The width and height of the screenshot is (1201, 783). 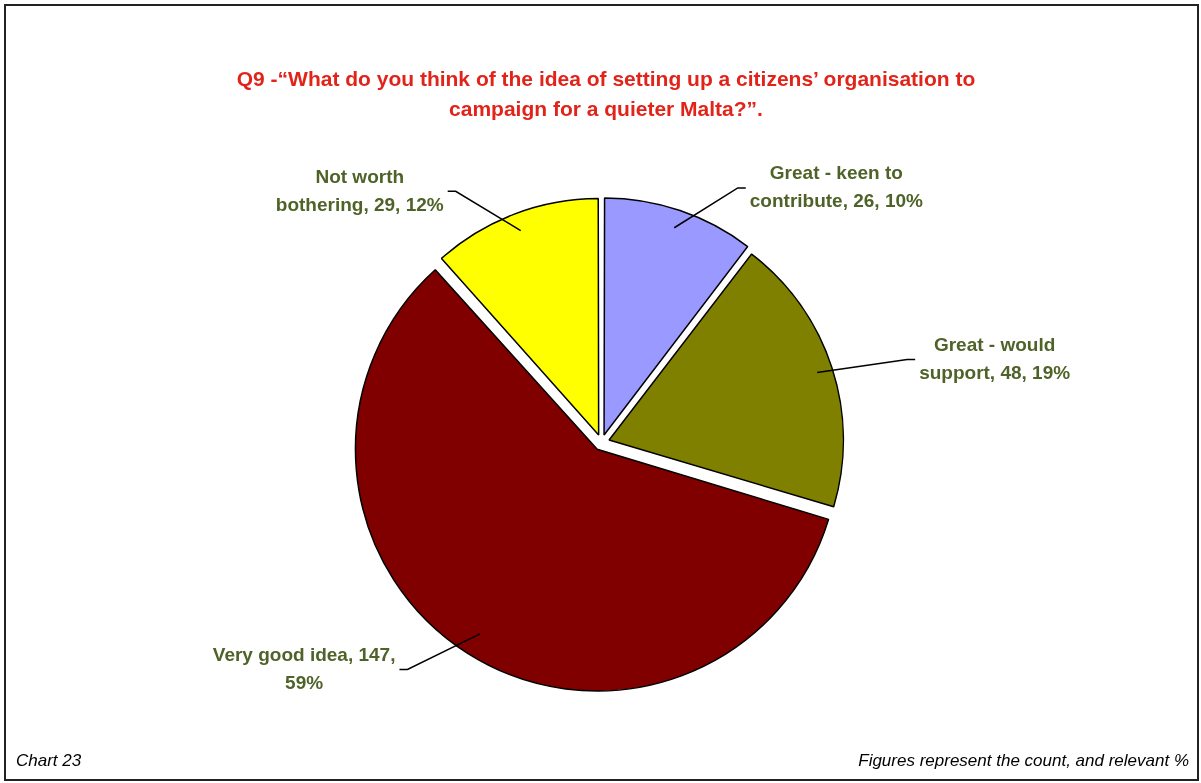 I want to click on caption: Chart 23, so click(x=49, y=761).